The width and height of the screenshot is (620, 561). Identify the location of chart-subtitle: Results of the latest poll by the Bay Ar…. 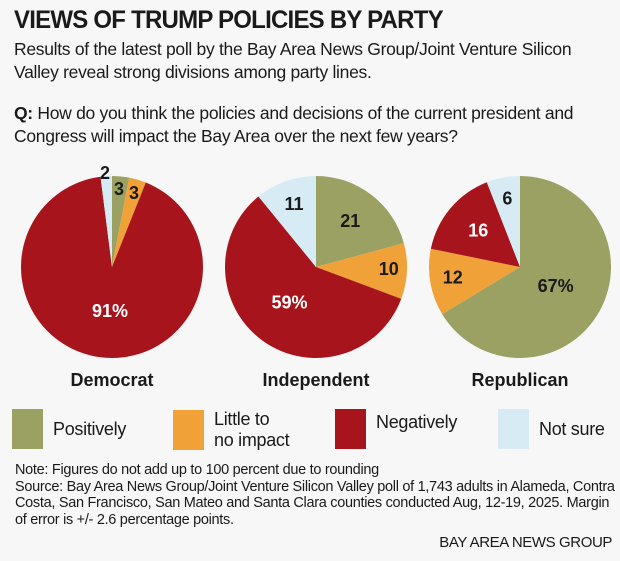
(293, 60).